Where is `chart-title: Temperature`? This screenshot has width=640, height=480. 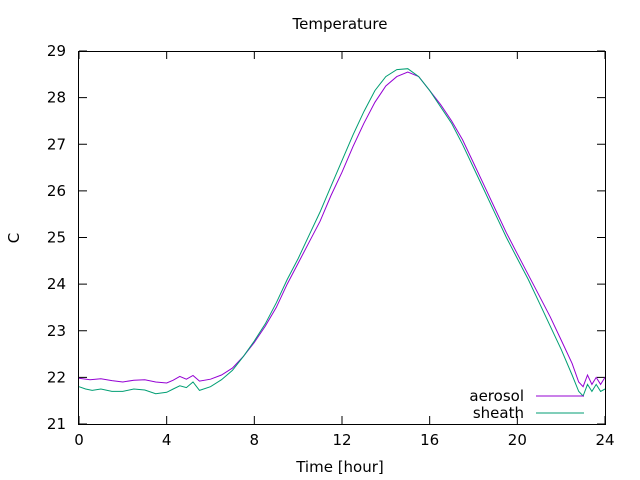 chart-title: Temperature is located at coordinates (339, 24).